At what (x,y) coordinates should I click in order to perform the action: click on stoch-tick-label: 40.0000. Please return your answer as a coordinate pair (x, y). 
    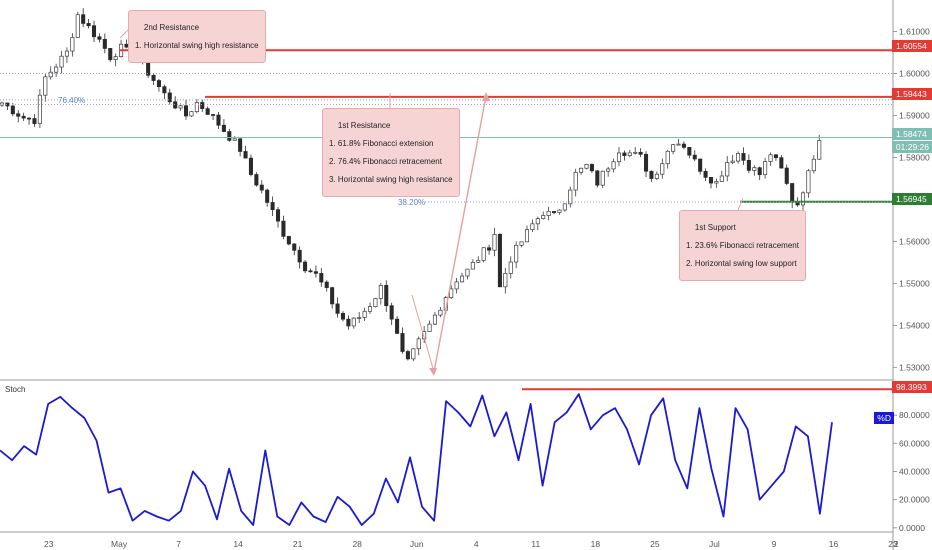
    Looking at the image, I should click on (914, 471).